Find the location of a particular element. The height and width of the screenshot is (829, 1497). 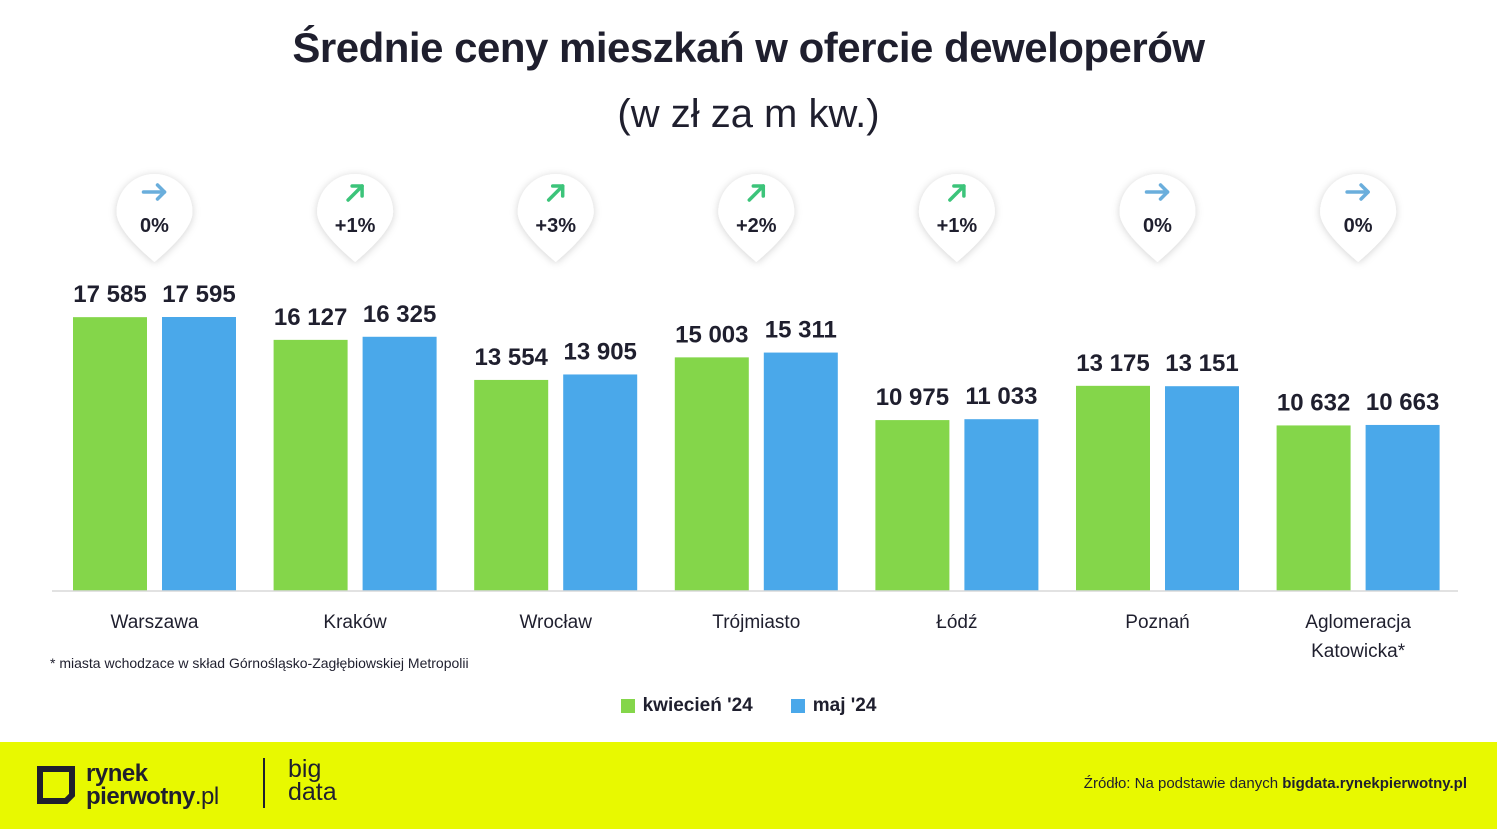

brand-line2-suffix: .pl is located at coordinates (206, 796).